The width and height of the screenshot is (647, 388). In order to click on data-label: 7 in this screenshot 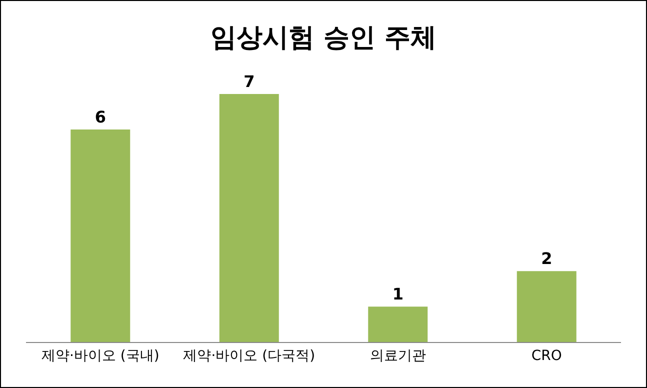, I will do `click(249, 82)`.